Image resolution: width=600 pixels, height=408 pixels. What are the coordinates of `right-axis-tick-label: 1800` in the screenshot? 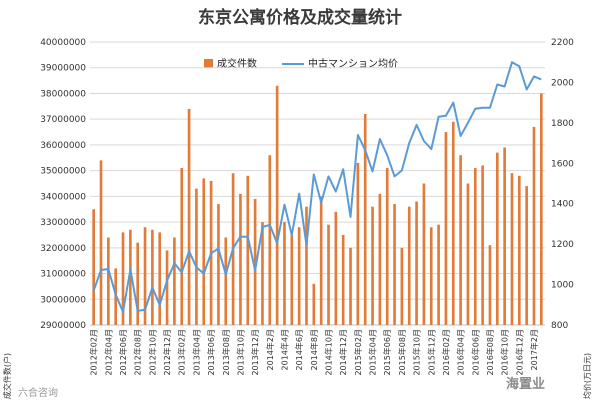 It's located at (562, 124).